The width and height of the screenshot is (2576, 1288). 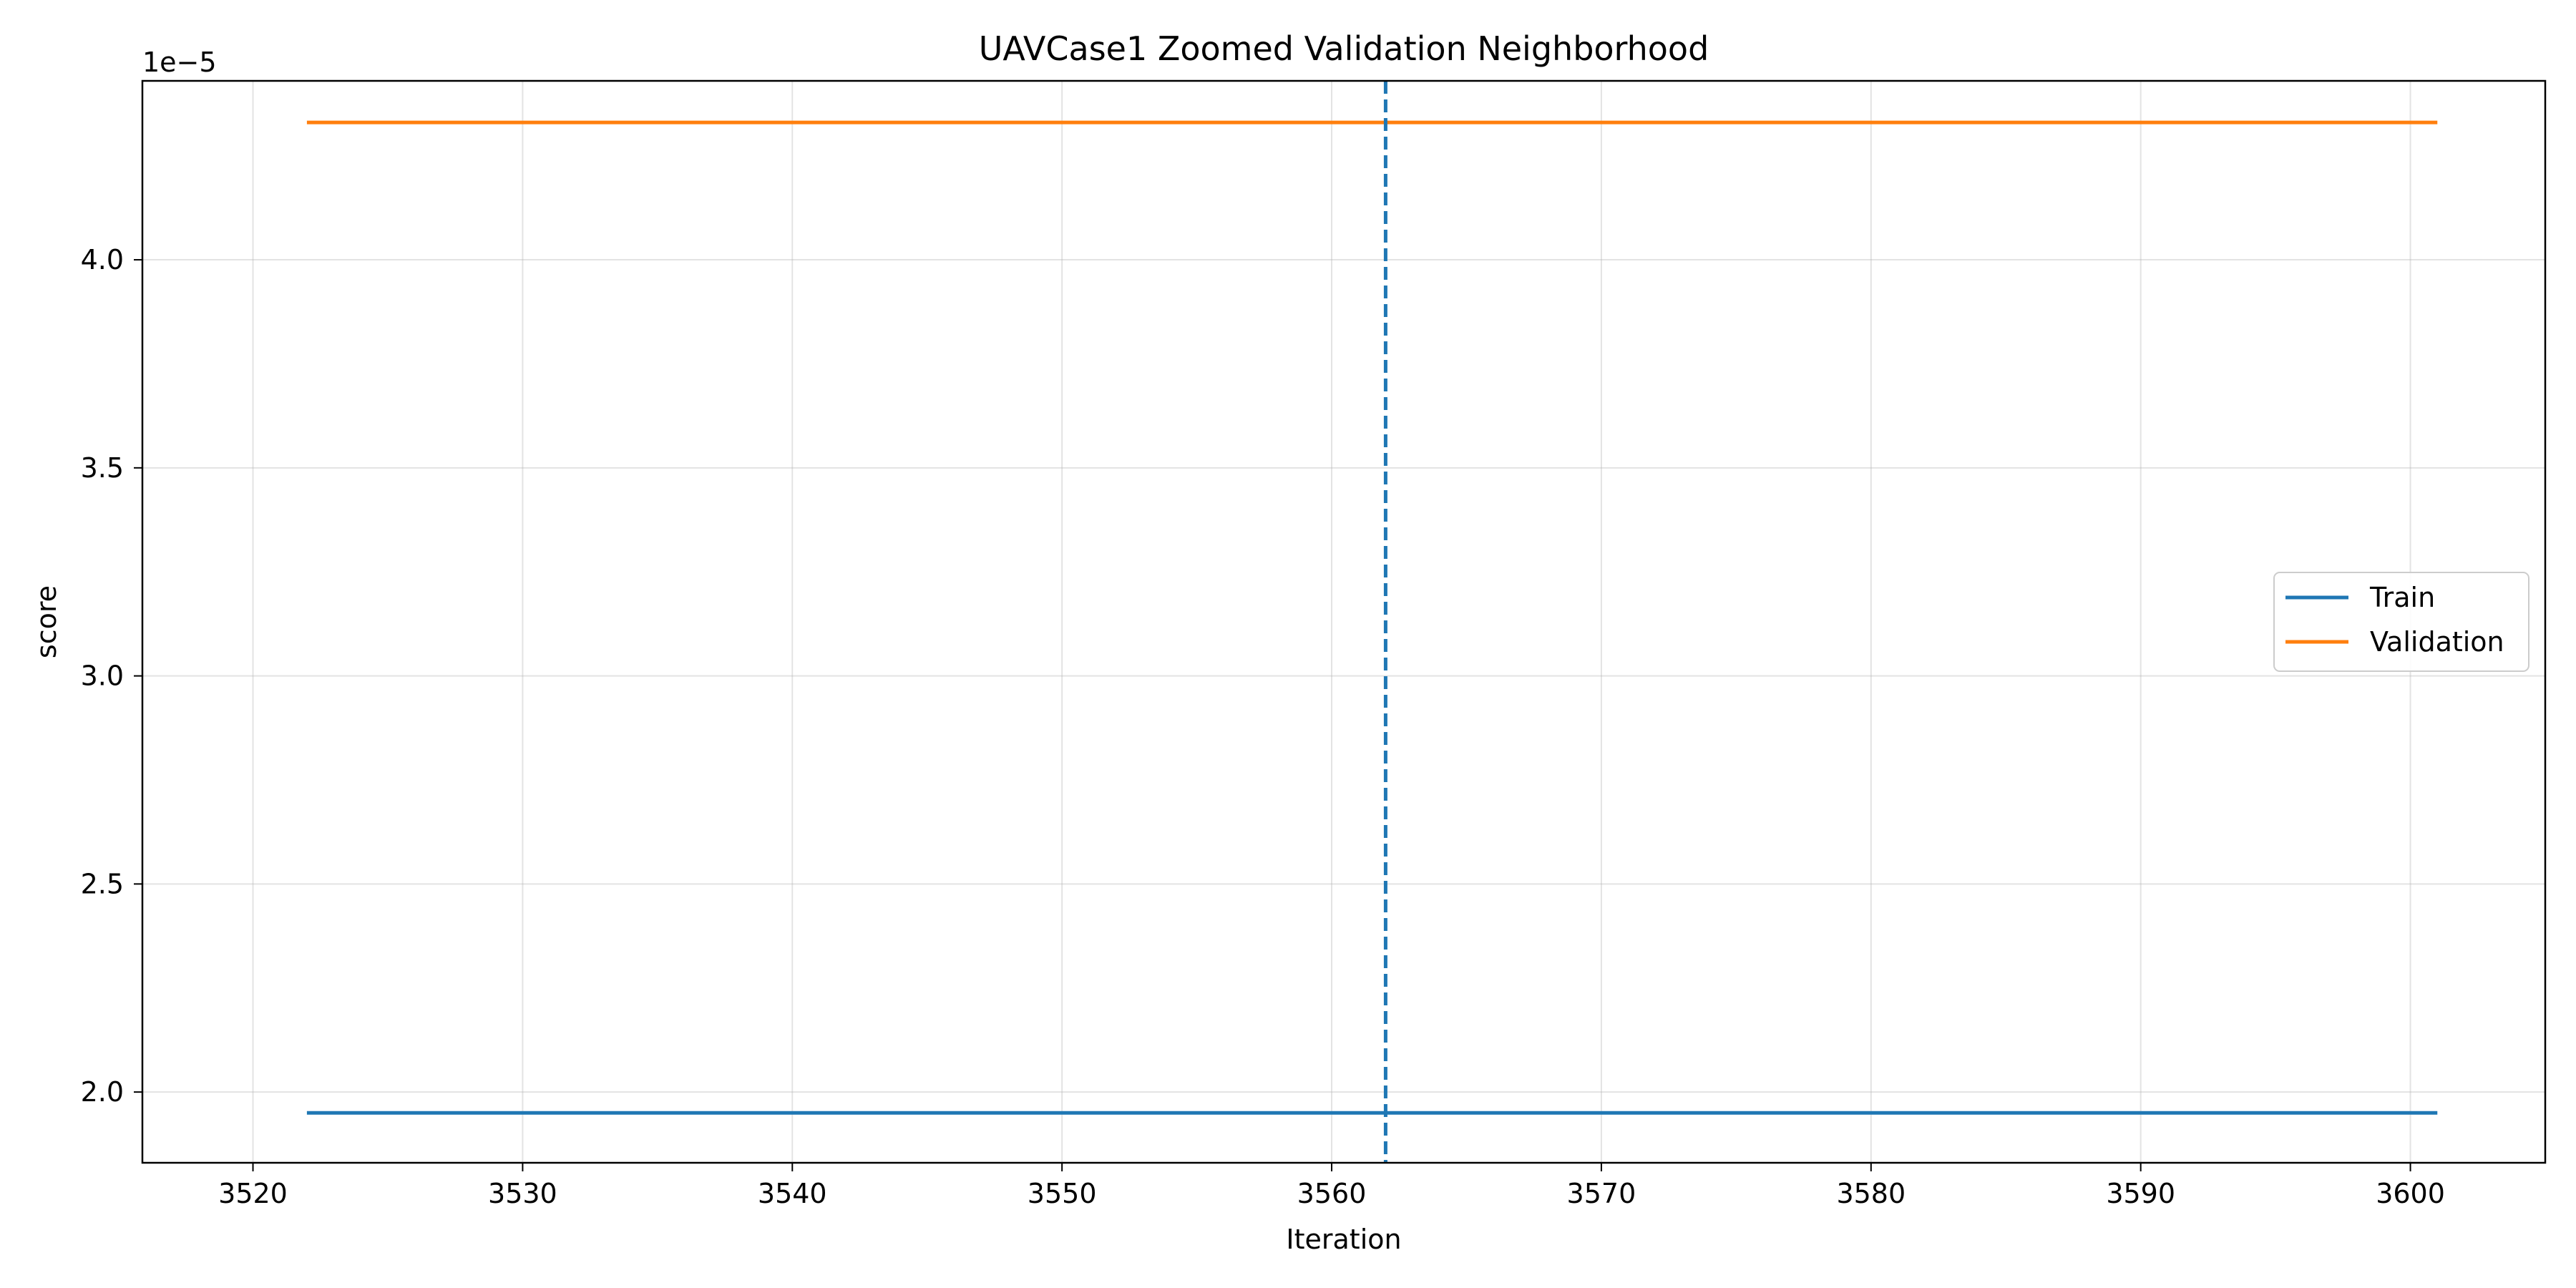 I want to click on x-tick-label: 3550, so click(x=1062, y=1193).